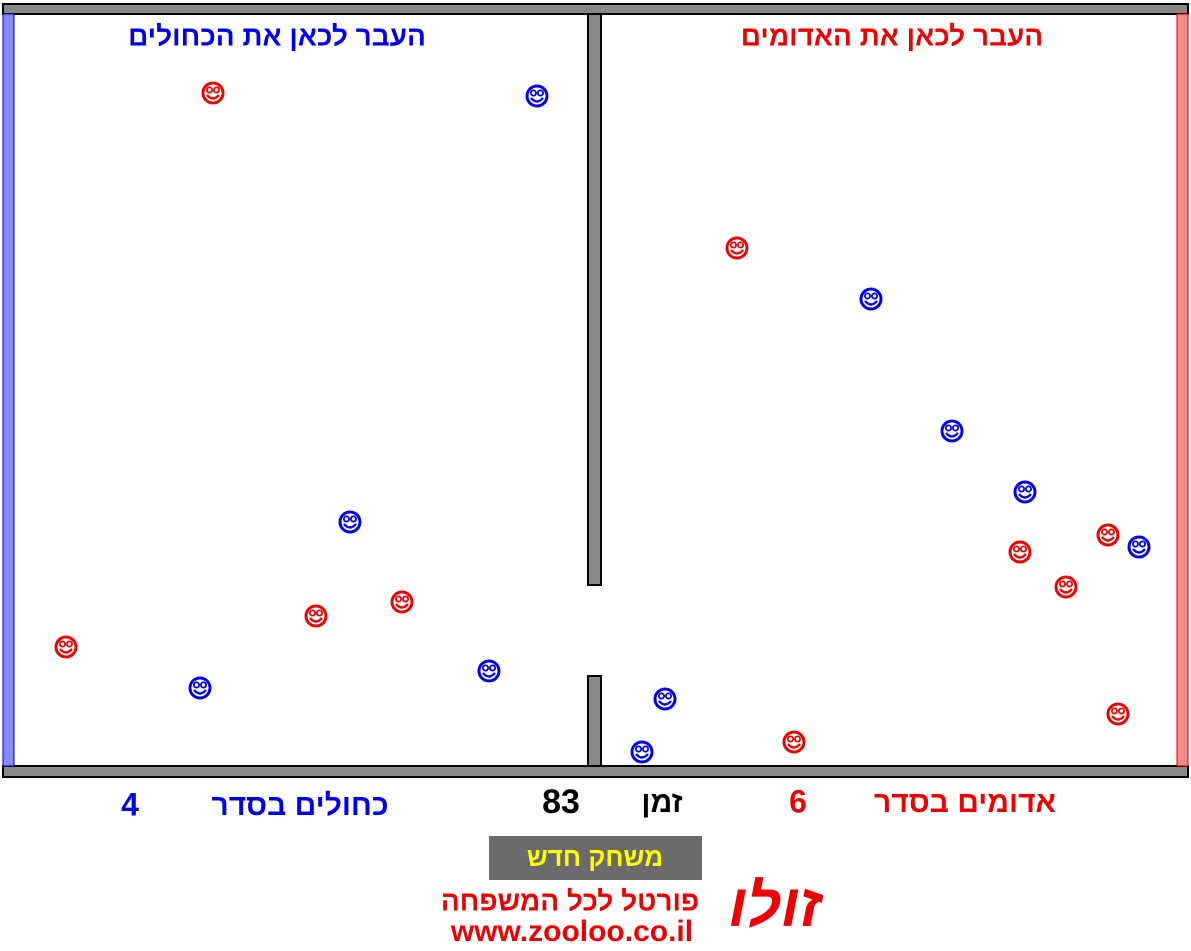 This screenshot has height=951, width=1191. Describe the element at coordinates (8, 390) in the screenshot. I see `blue-goal` at that location.